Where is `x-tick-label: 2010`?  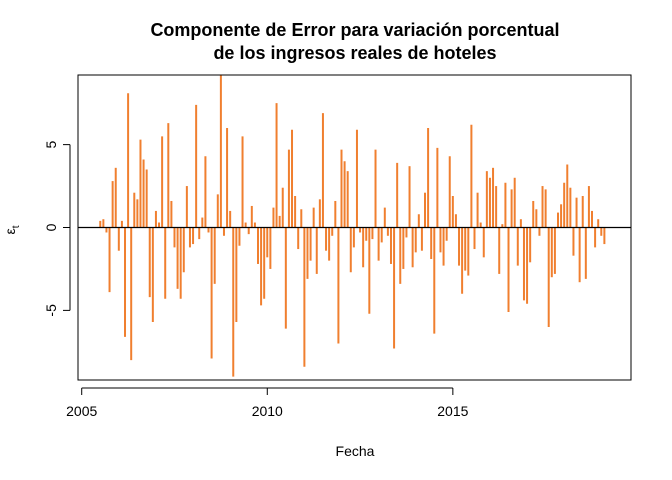
x-tick-label: 2010 is located at coordinates (267, 411).